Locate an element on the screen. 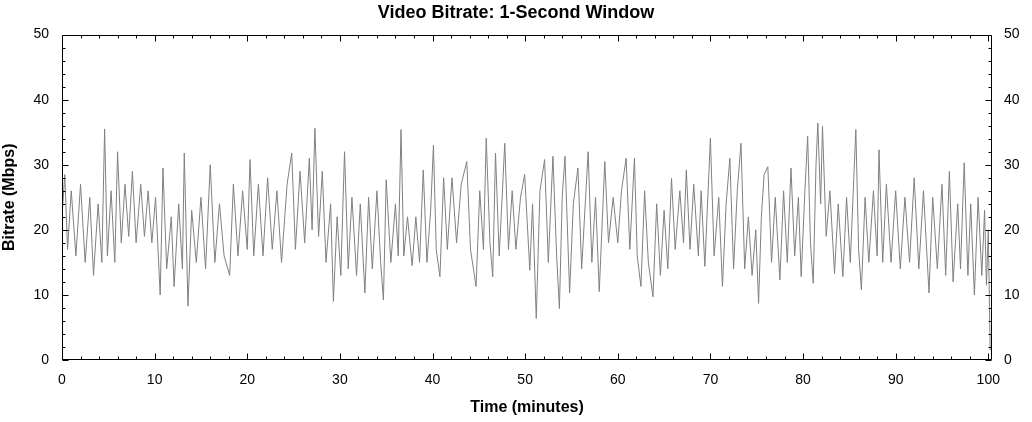  y-tick-label: 50 is located at coordinates (41, 33).